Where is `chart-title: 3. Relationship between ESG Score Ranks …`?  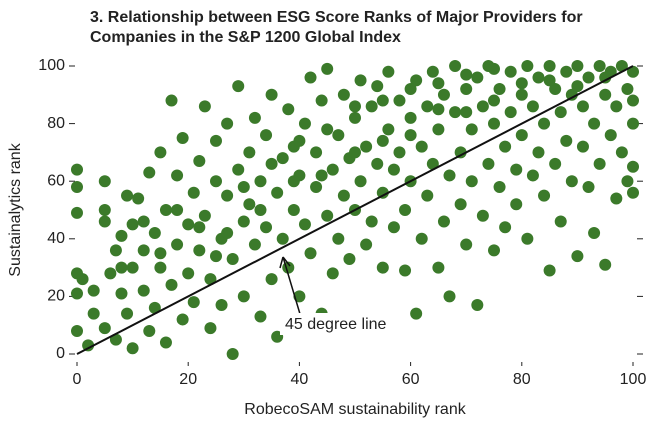
chart-title: 3. Relationship between ESG Score Ranks … is located at coordinates (336, 17).